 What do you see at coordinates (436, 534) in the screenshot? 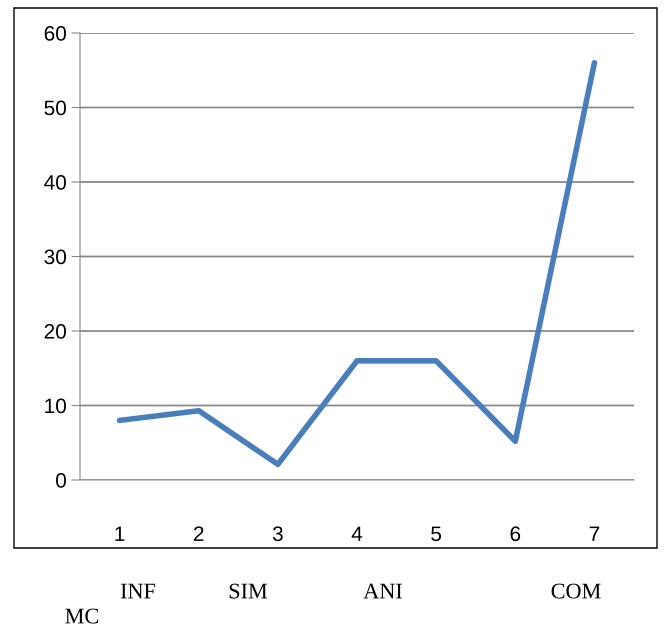
I see `x-tick-label: 5` at bounding box center [436, 534].